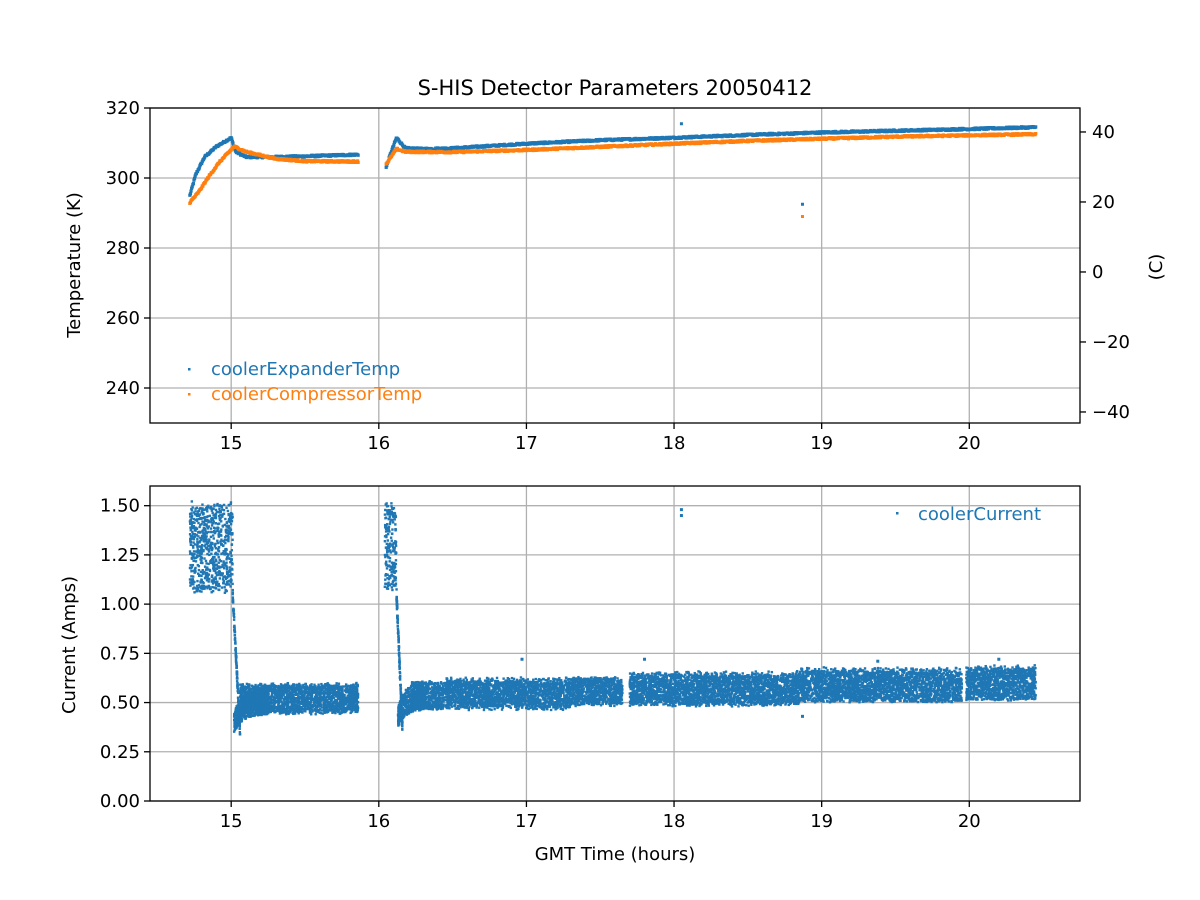  What do you see at coordinates (378, 443) in the screenshot?
I see `x-tick-label: 16` at bounding box center [378, 443].